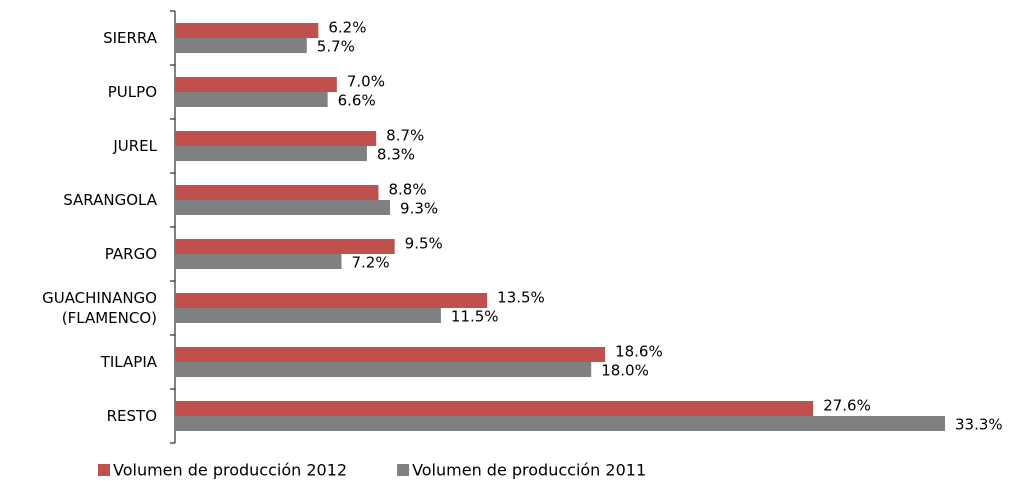 The height and width of the screenshot is (489, 1018). I want to click on category-label: SARANGOLA, so click(110, 200).